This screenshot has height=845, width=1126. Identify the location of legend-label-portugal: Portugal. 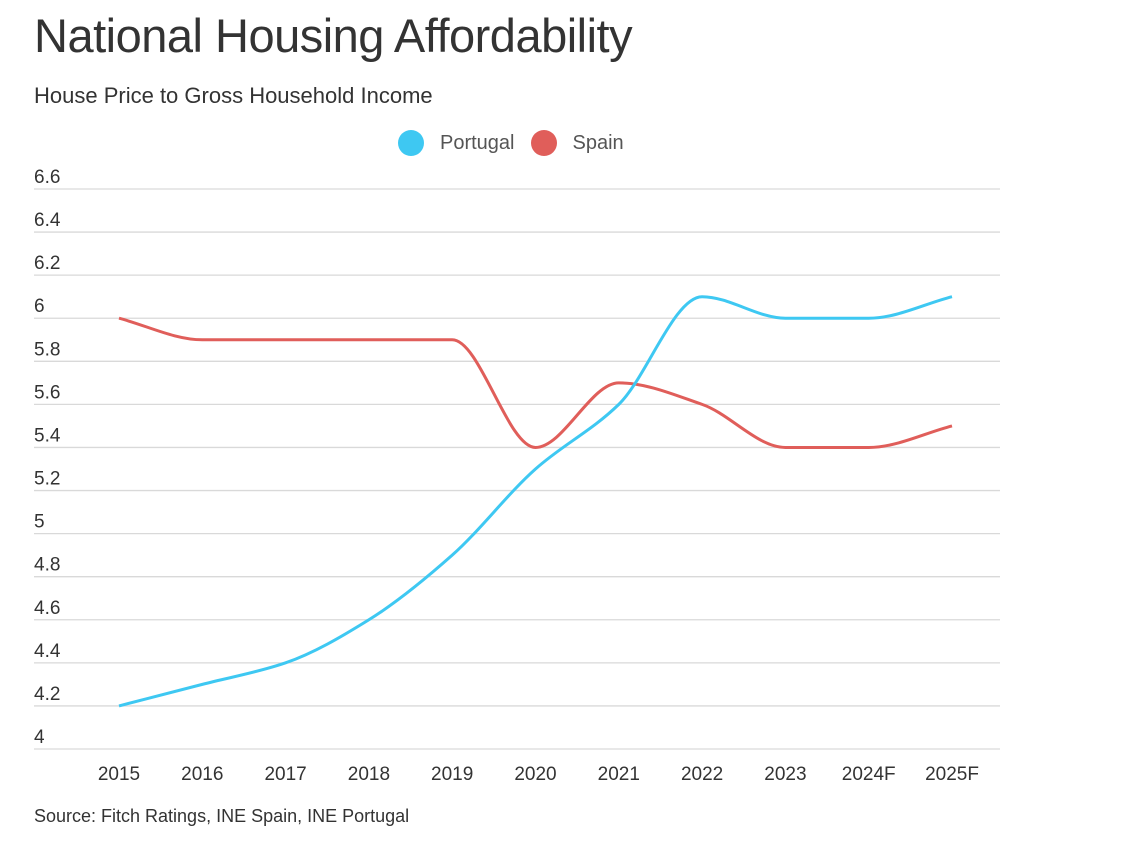
(477, 142).